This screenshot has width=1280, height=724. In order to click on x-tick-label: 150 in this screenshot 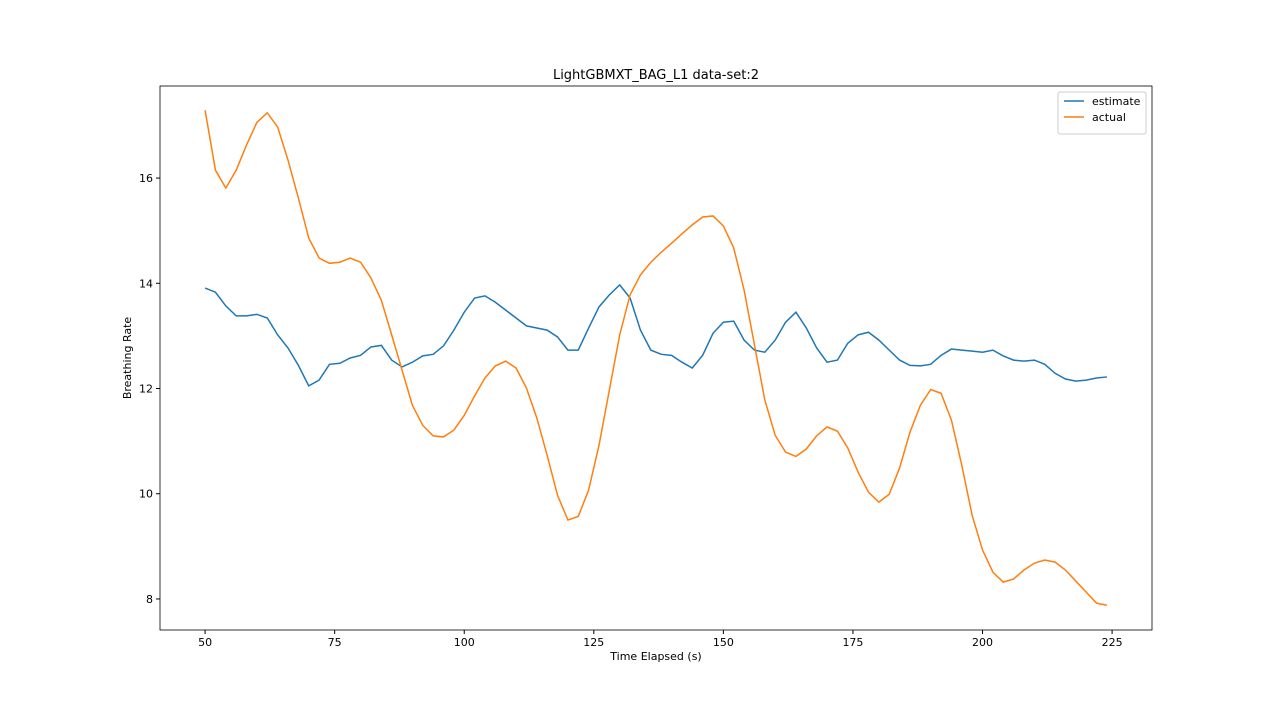, I will do `click(723, 642)`.